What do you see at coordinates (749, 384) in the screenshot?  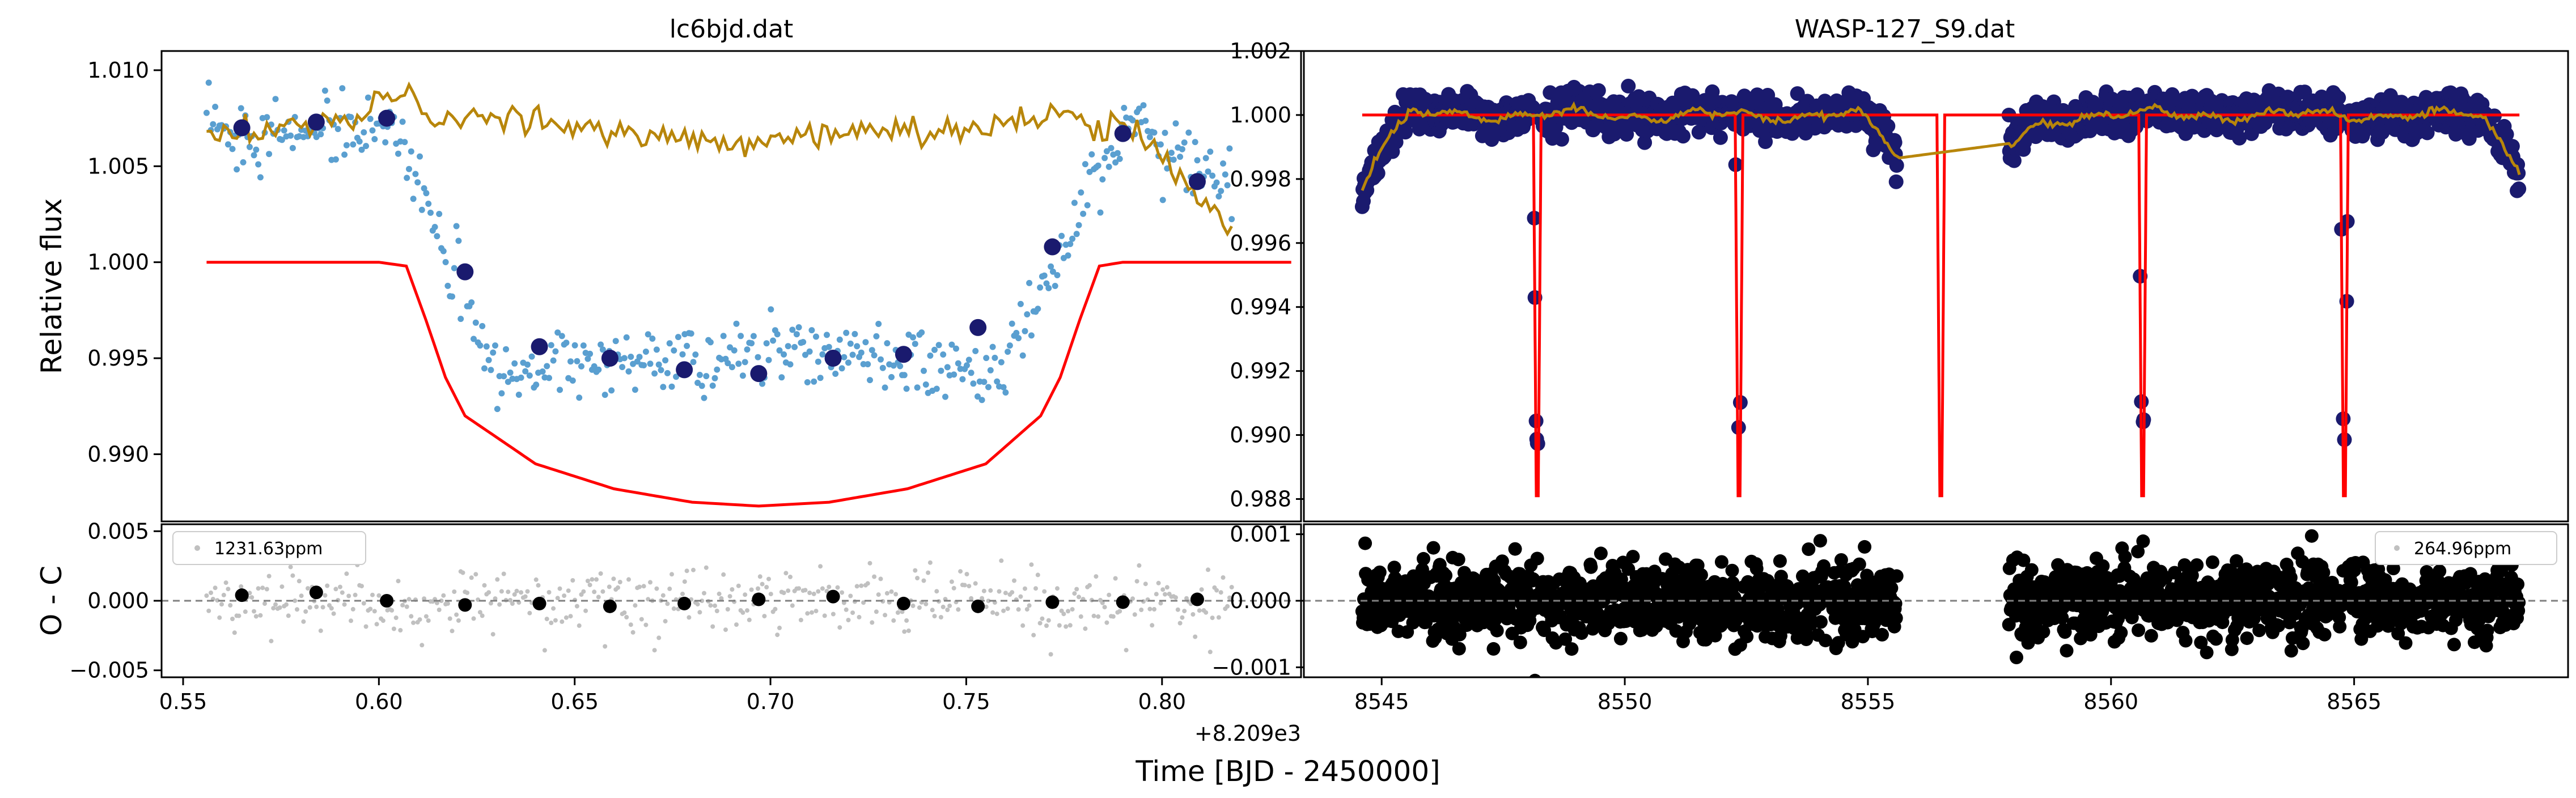 I see `tl-transit-model` at bounding box center [749, 384].